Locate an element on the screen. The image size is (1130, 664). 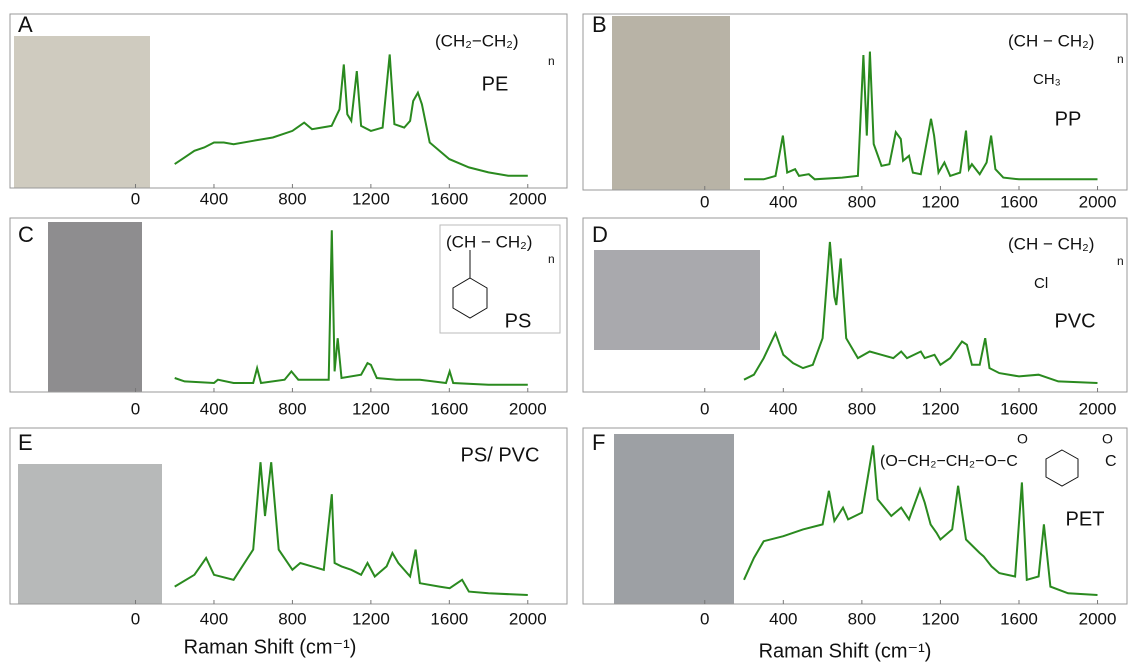
panel-label: C is located at coordinates (26, 234).